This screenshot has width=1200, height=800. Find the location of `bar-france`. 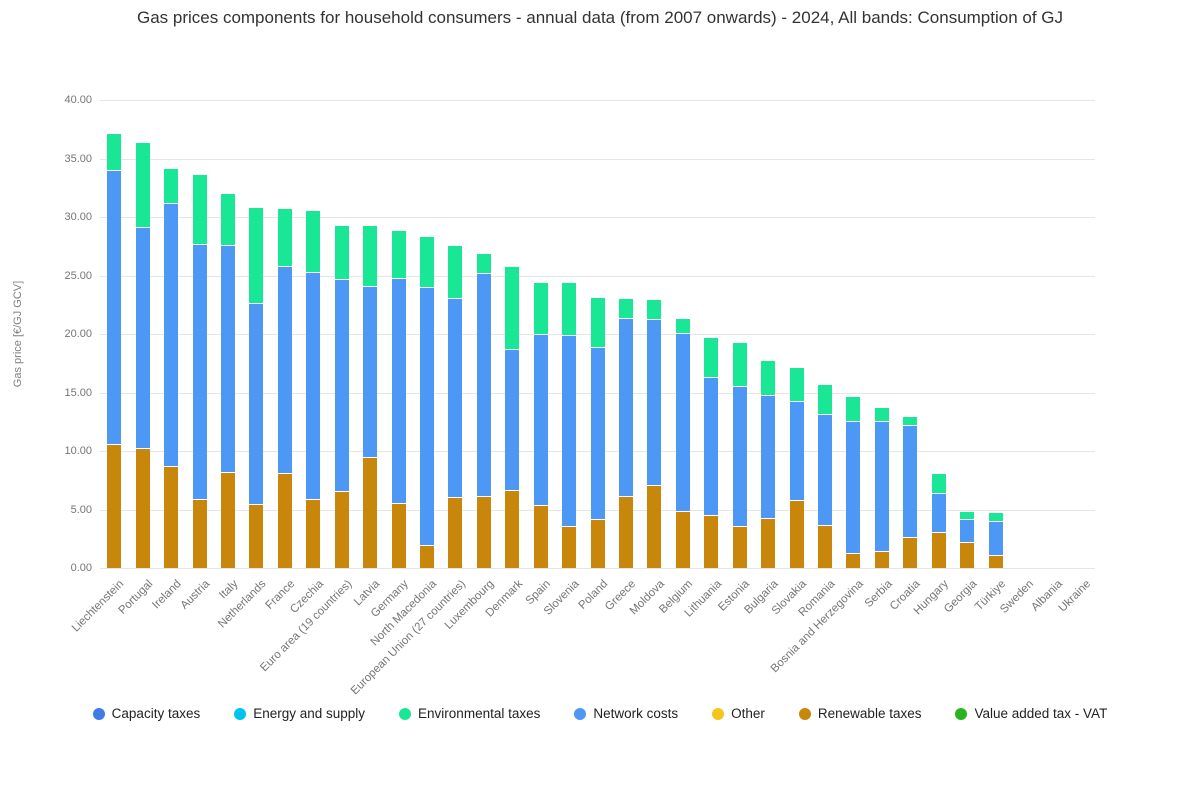

bar-france is located at coordinates (284, 388).